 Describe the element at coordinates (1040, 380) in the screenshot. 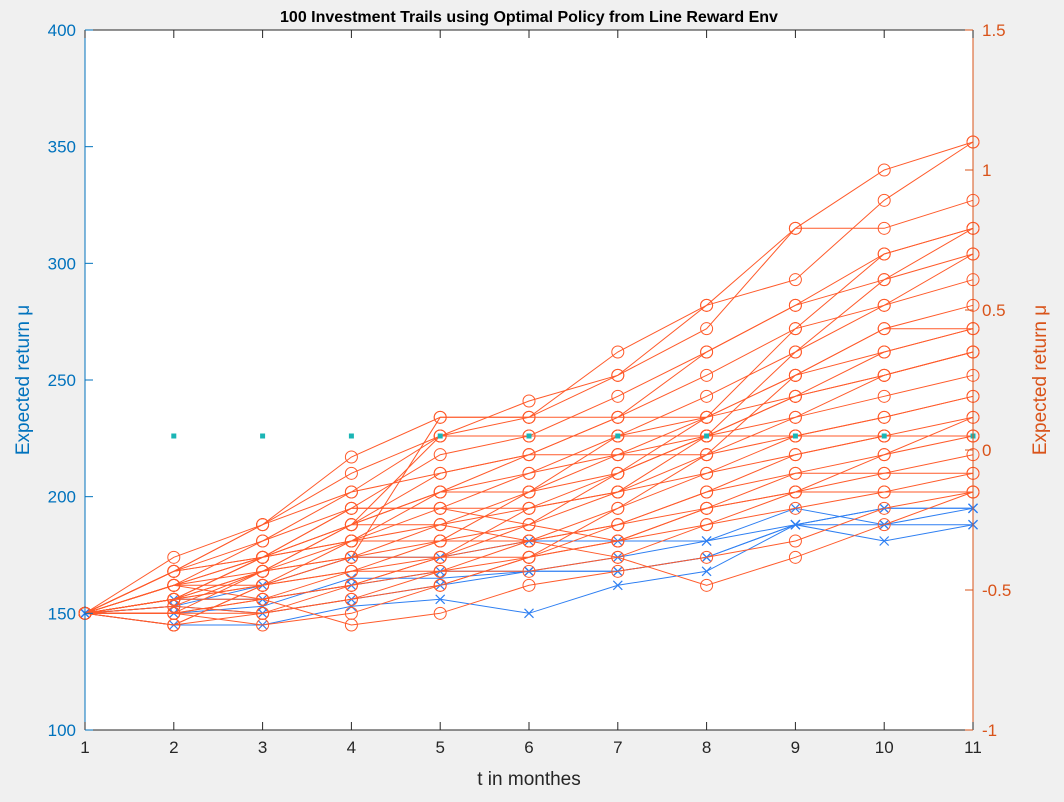

I see `right-y-axis-label: Expected return μ` at that location.